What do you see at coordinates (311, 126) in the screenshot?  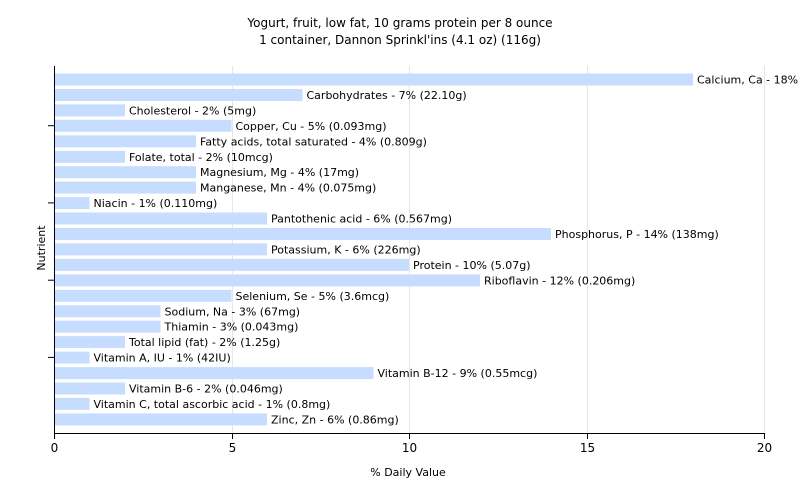 I see `bar-label: Copper, Cu - 5% (0.093mg)` at bounding box center [311, 126].